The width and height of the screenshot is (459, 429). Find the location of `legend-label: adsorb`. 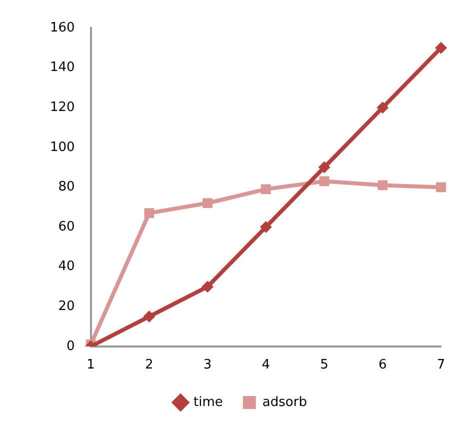

legend-label: adsorb is located at coordinates (284, 402).